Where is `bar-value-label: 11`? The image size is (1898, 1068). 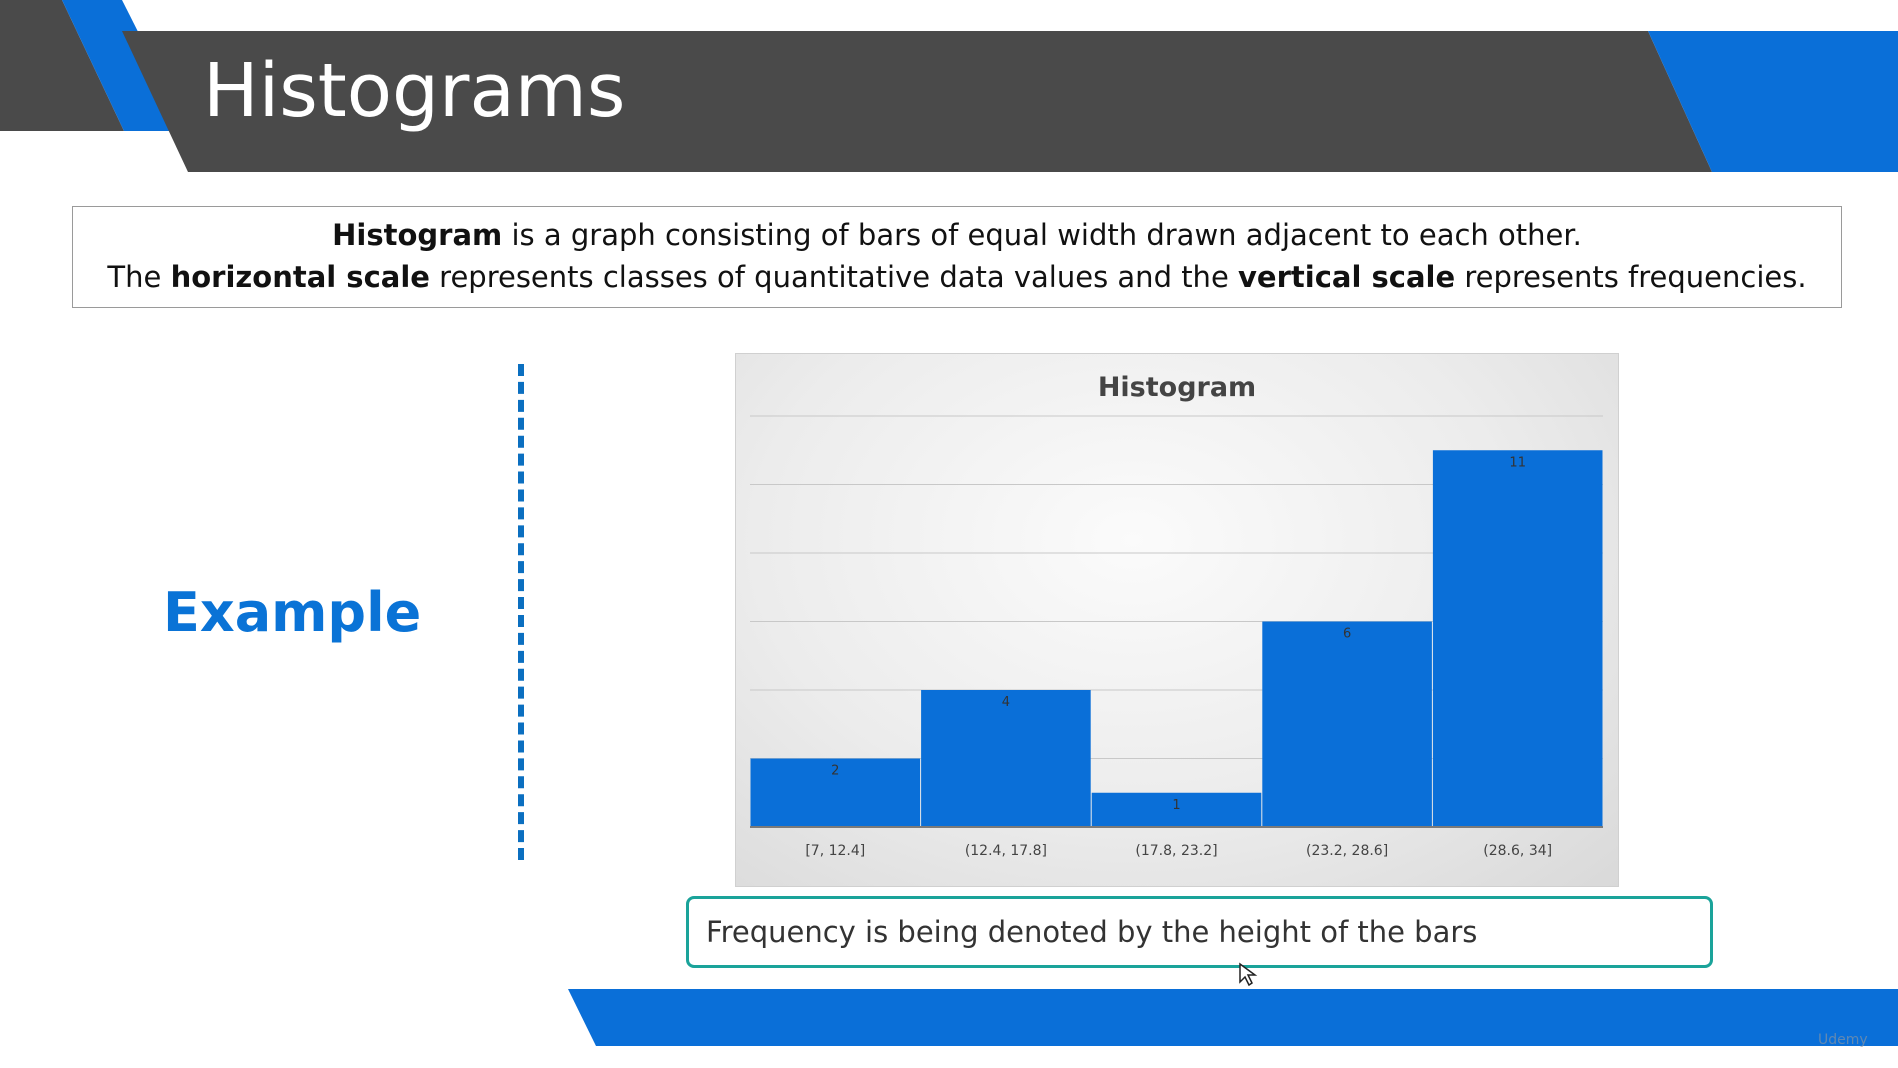
bar-value-label: 11 is located at coordinates (1517, 462).